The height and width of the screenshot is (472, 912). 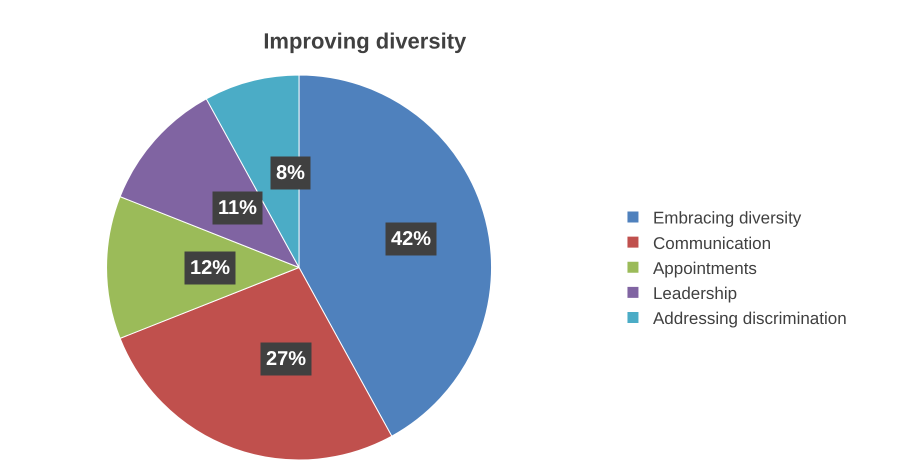 I want to click on chart-title: Improving diversity, so click(x=365, y=41).